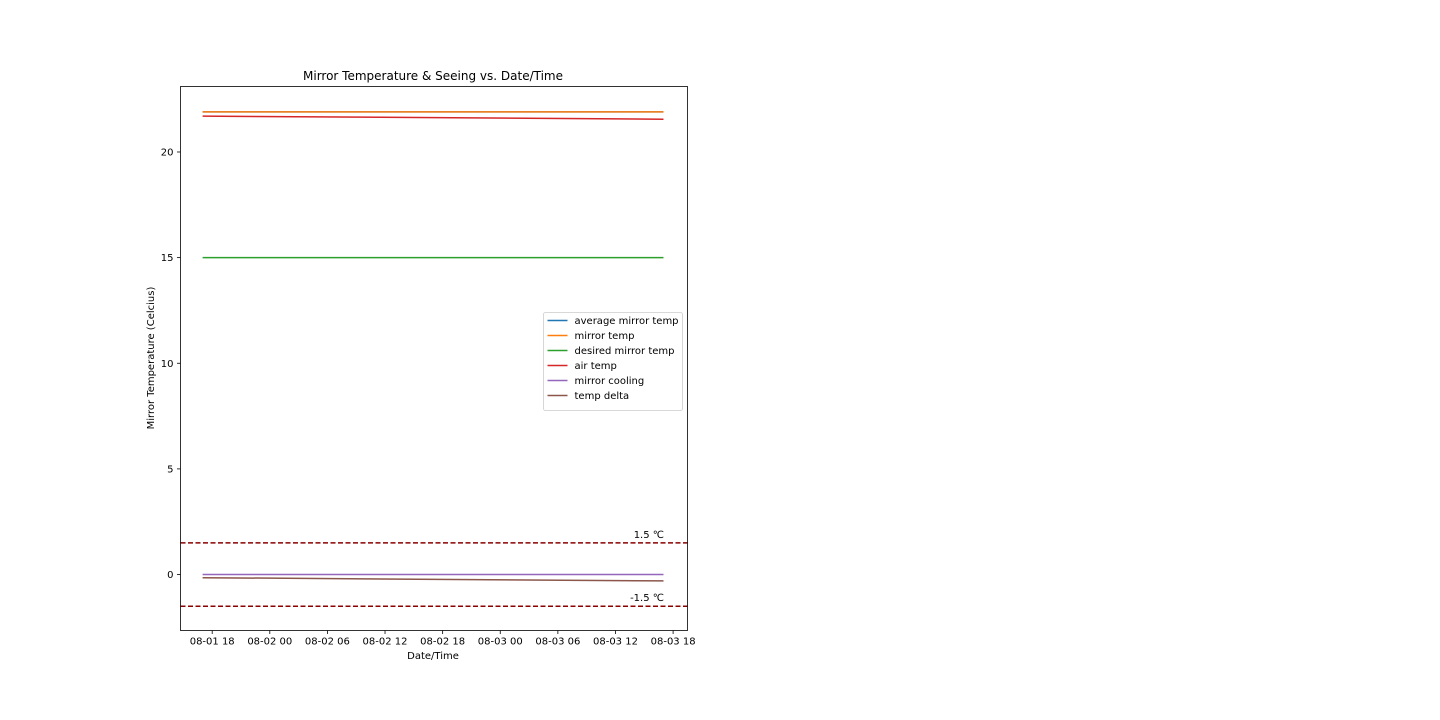 This screenshot has width=1440, height=720. What do you see at coordinates (673, 642) in the screenshot?
I see `x-tick-label: 08-03 18` at bounding box center [673, 642].